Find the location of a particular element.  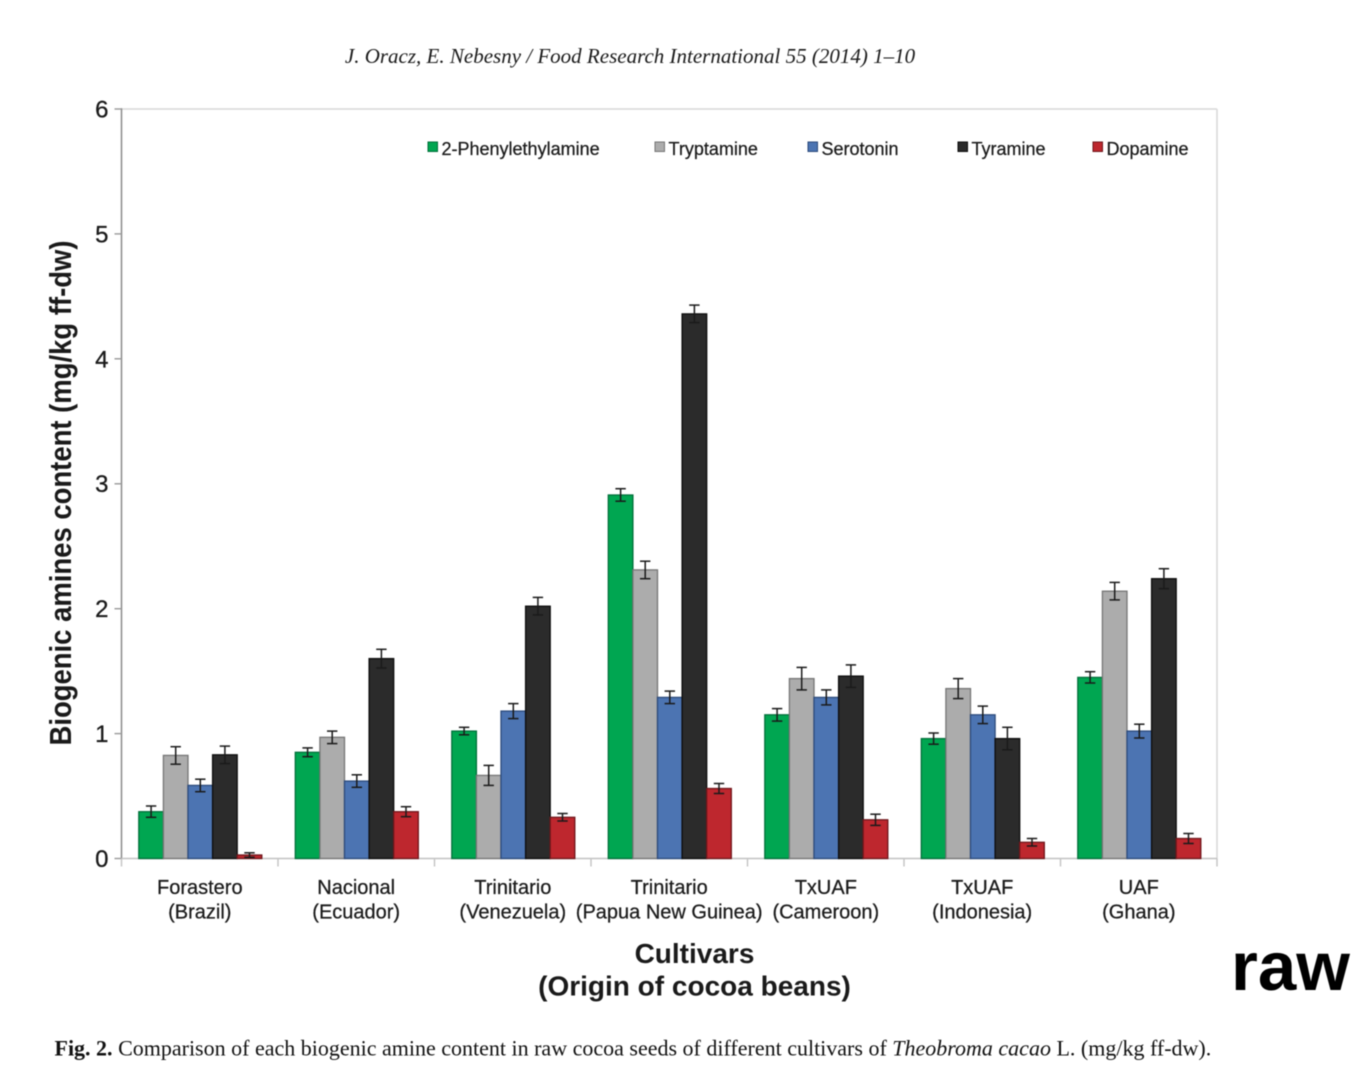

svg-text: 5 is located at coordinates (101, 234).